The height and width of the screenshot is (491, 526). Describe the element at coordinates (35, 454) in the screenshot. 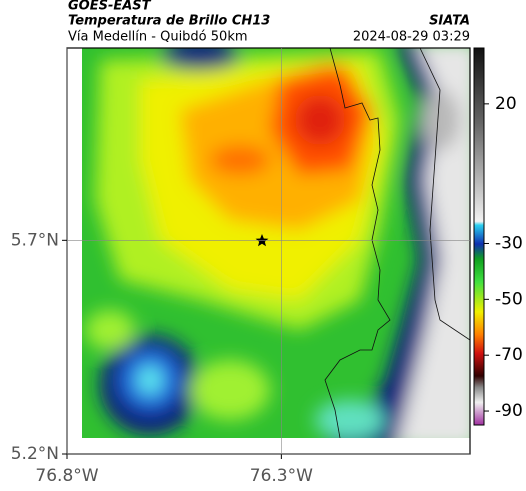

I see `y-tick-label: 5.2°N` at that location.